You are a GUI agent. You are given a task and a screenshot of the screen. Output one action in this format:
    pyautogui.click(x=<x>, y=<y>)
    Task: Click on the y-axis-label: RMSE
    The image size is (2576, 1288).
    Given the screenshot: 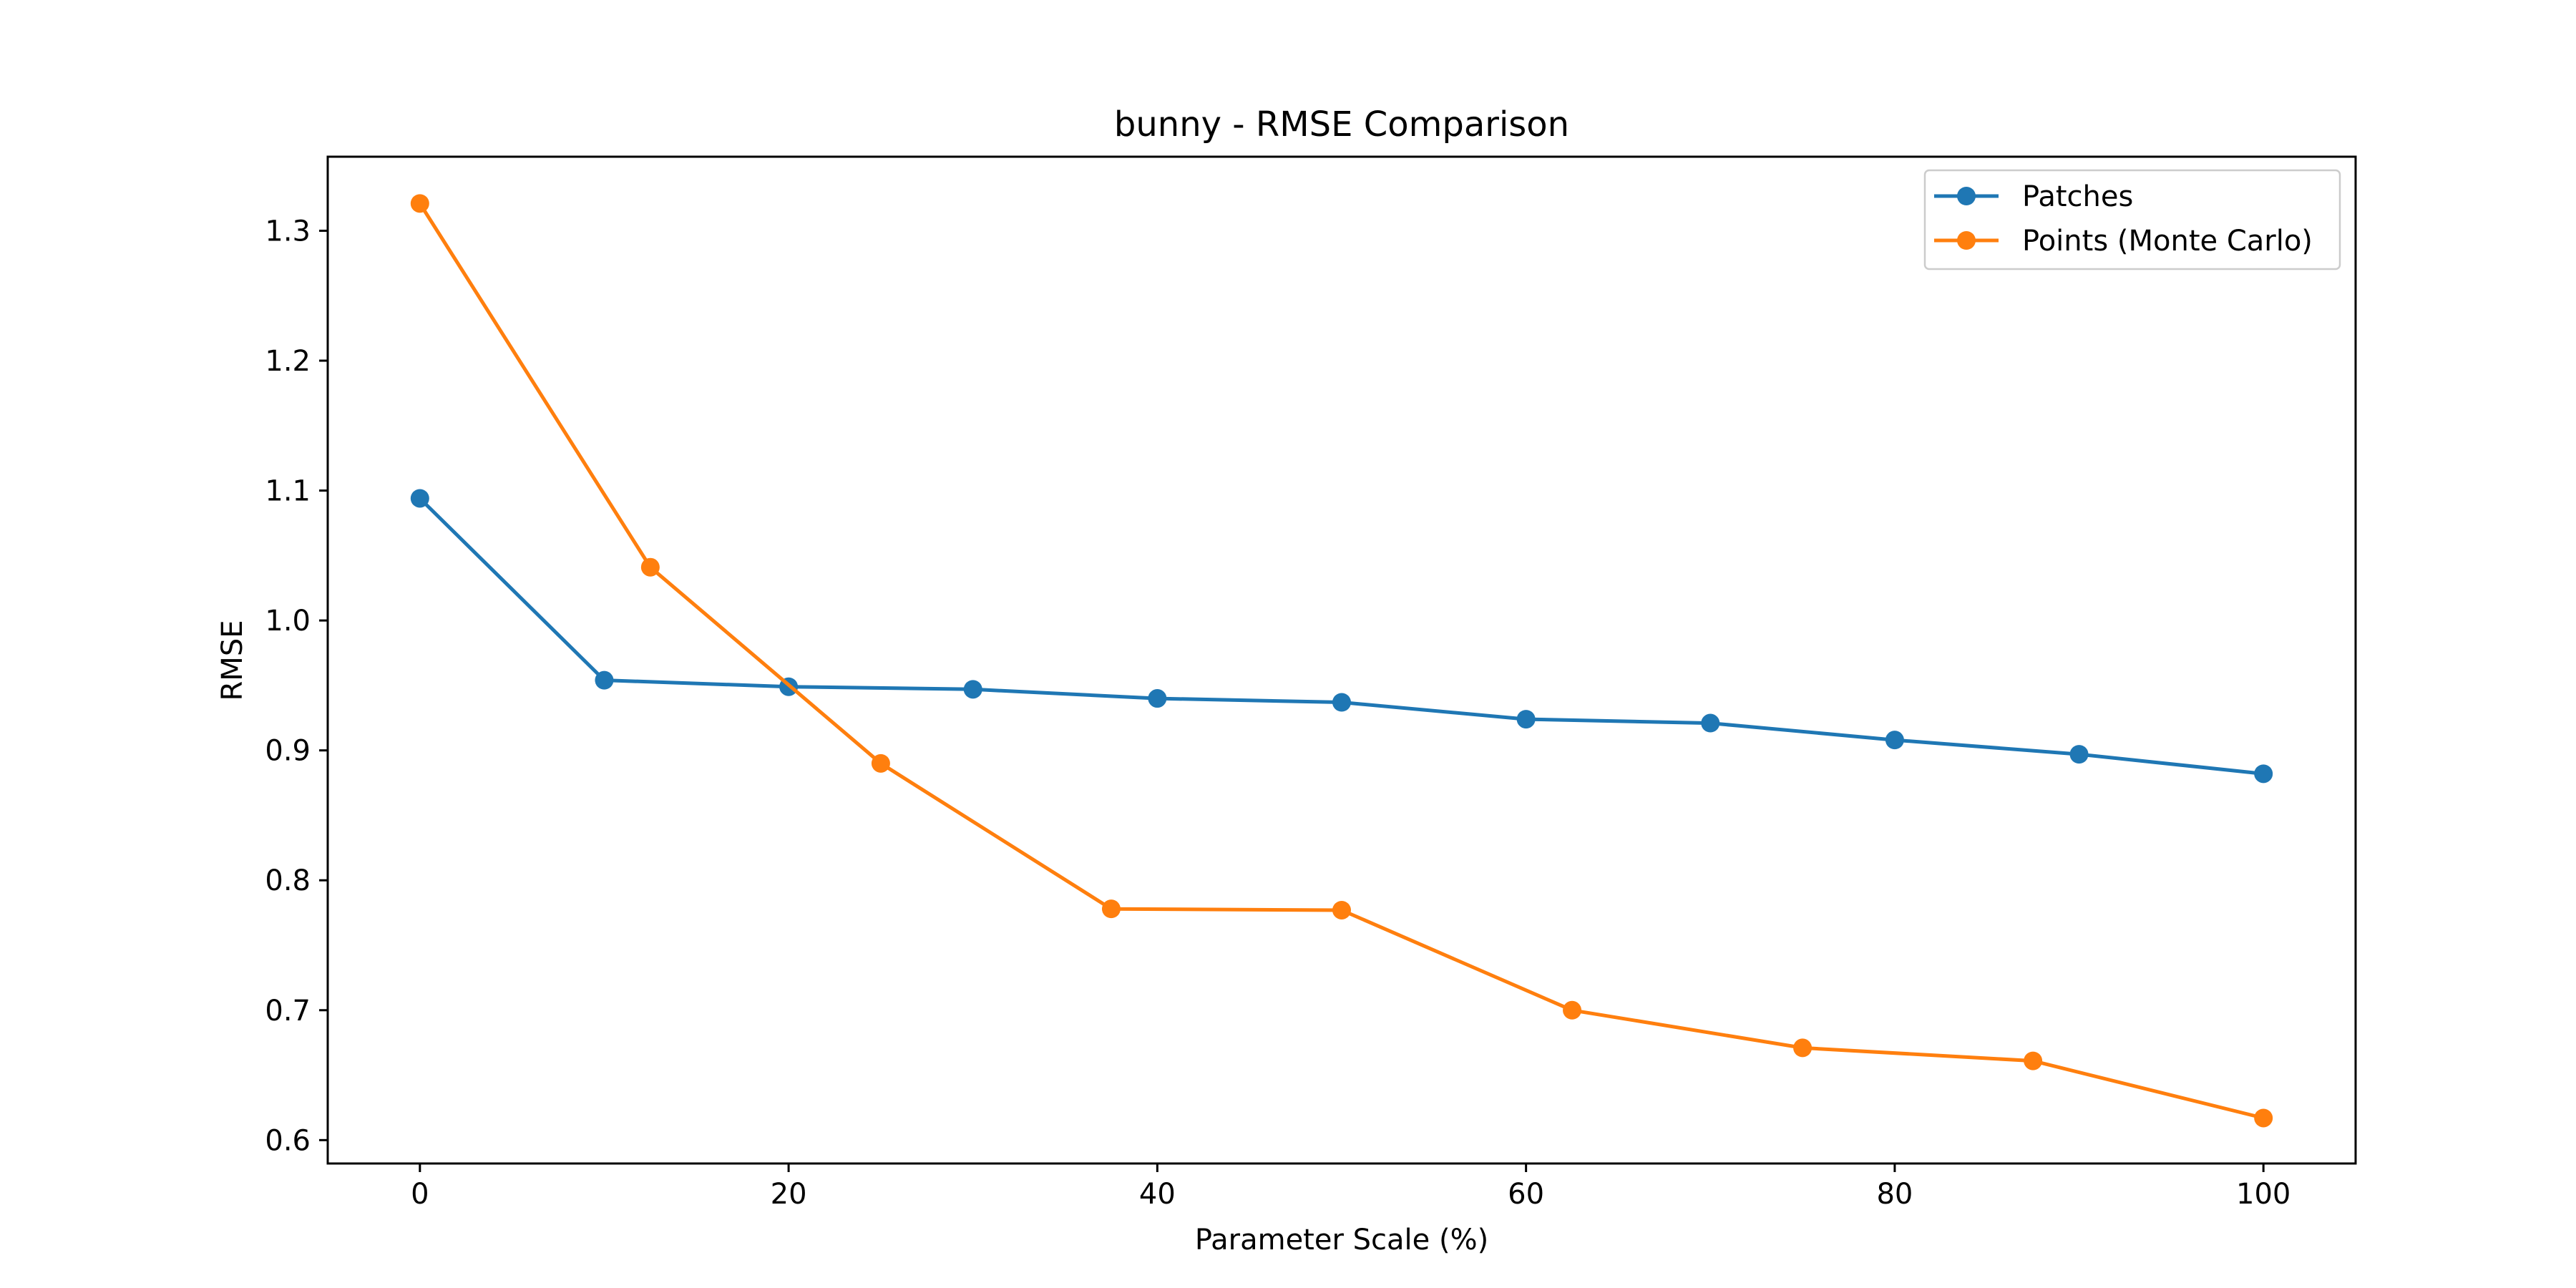 What is the action you would take?
    pyautogui.click(x=232, y=660)
    